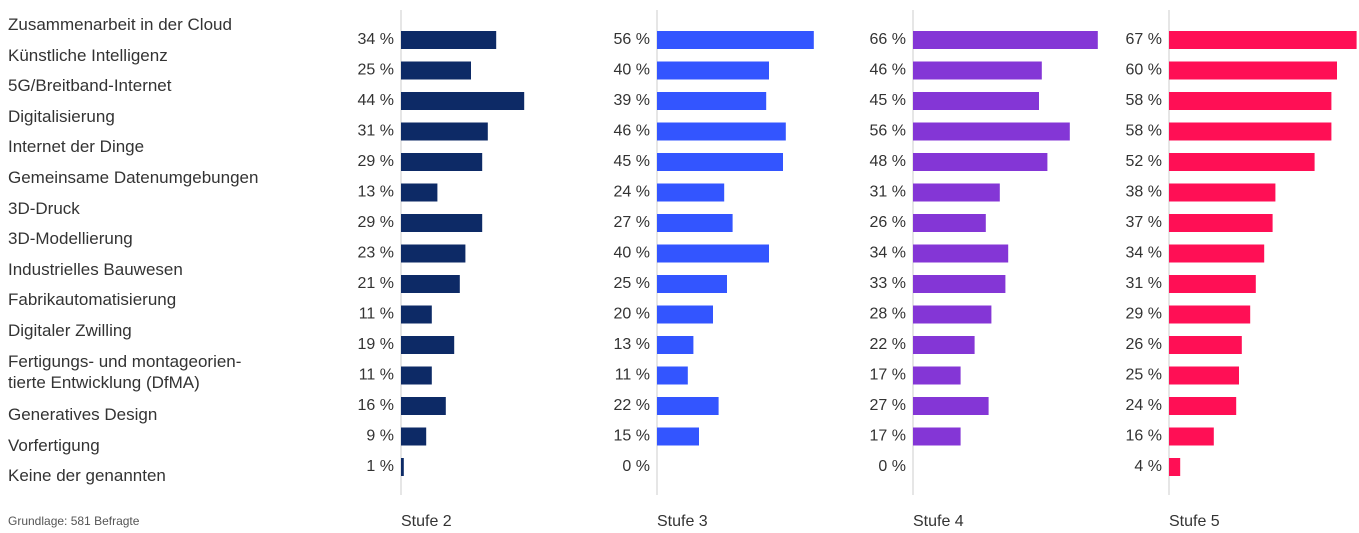 This screenshot has width=1359, height=533. Describe the element at coordinates (938, 521) in the screenshot. I see `panel-title: Stufe 4` at that location.